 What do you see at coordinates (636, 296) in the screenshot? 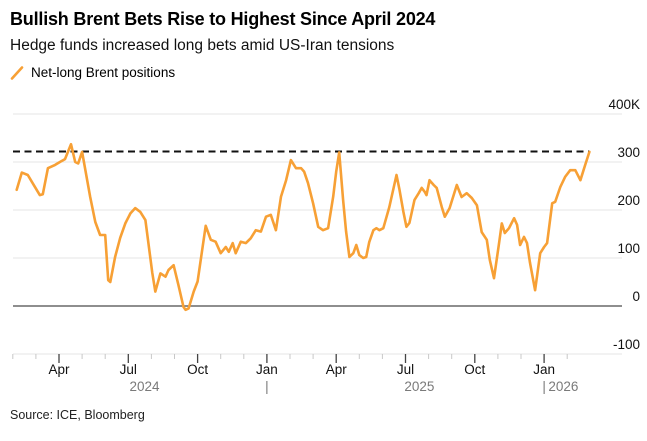
I see `y-axis-label: 0` at bounding box center [636, 296].